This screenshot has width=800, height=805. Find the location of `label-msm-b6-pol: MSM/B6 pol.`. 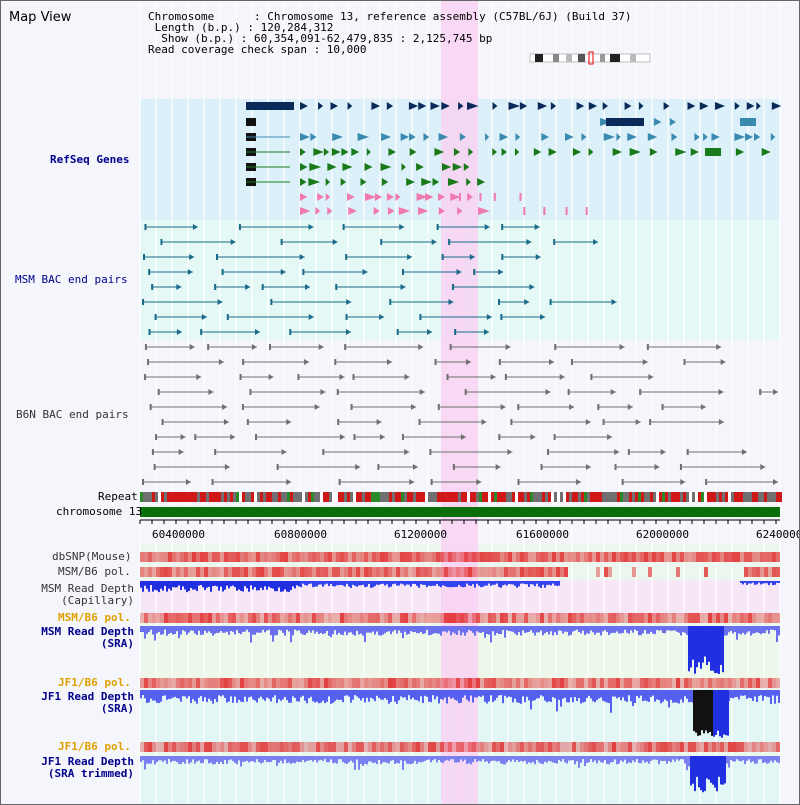

label-msm-b6-pol: MSM/B6 pol. is located at coordinates (94, 571).